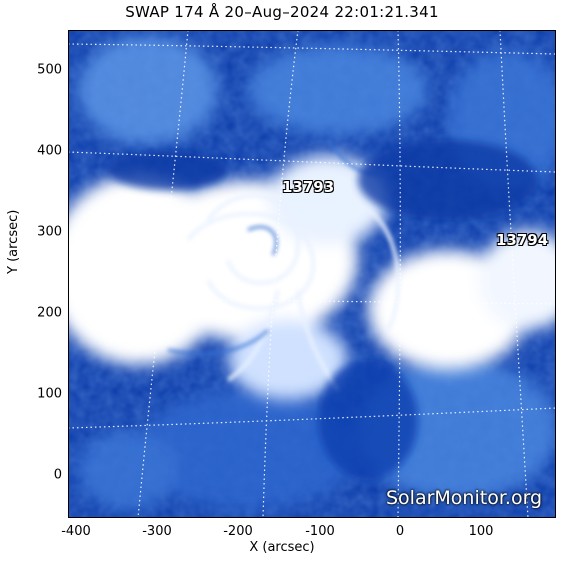 Image resolution: width=564 pixels, height=564 pixels. Describe the element at coordinates (481, 531) in the screenshot. I see `x-tick-label: 100` at that location.